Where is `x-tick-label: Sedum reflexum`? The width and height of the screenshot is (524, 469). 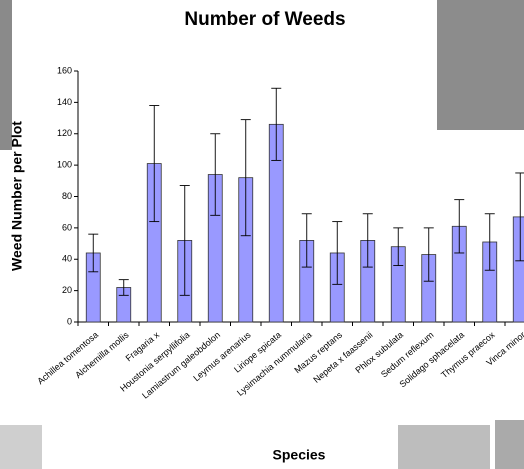
x-tick-label: Sedum reflexum is located at coordinates (407, 355).